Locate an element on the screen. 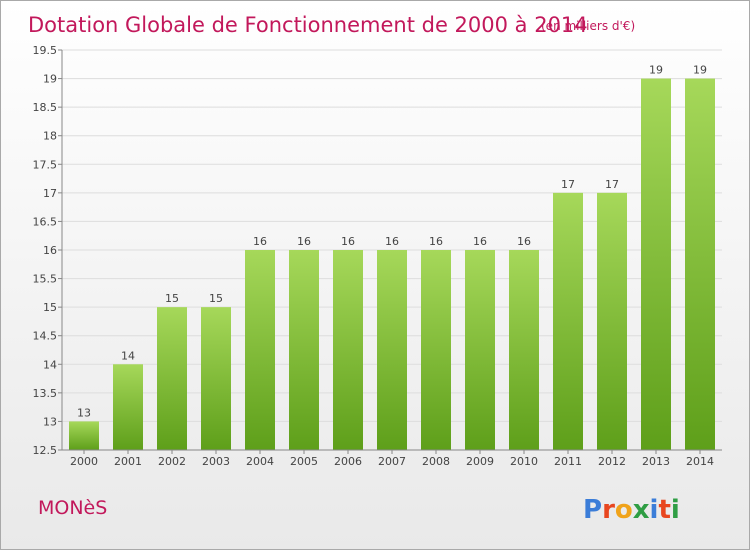  x-tick-label: 2007 is located at coordinates (392, 461).